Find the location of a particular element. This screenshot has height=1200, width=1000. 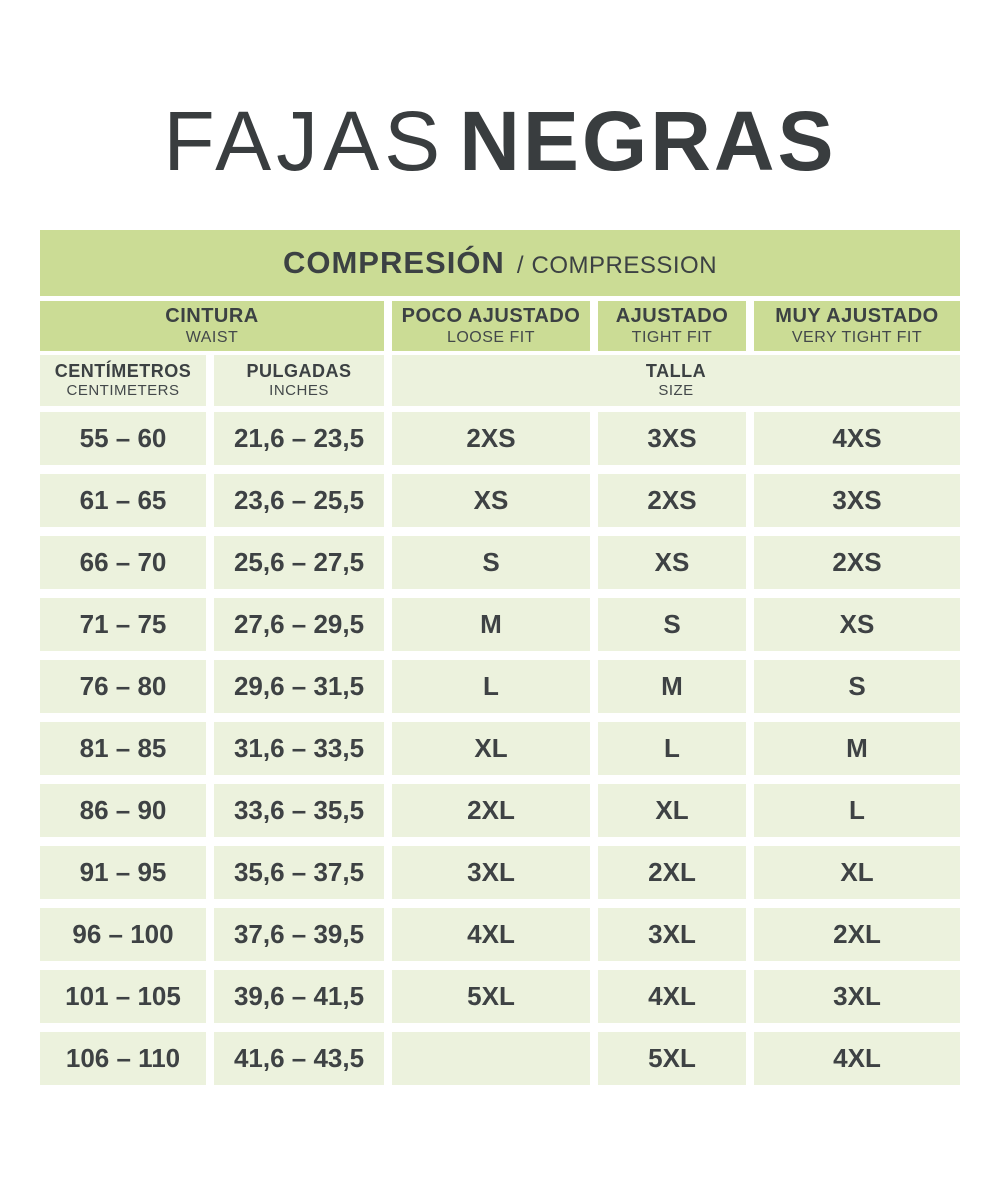

cell-loose-size: 3XL is located at coordinates (491, 872).